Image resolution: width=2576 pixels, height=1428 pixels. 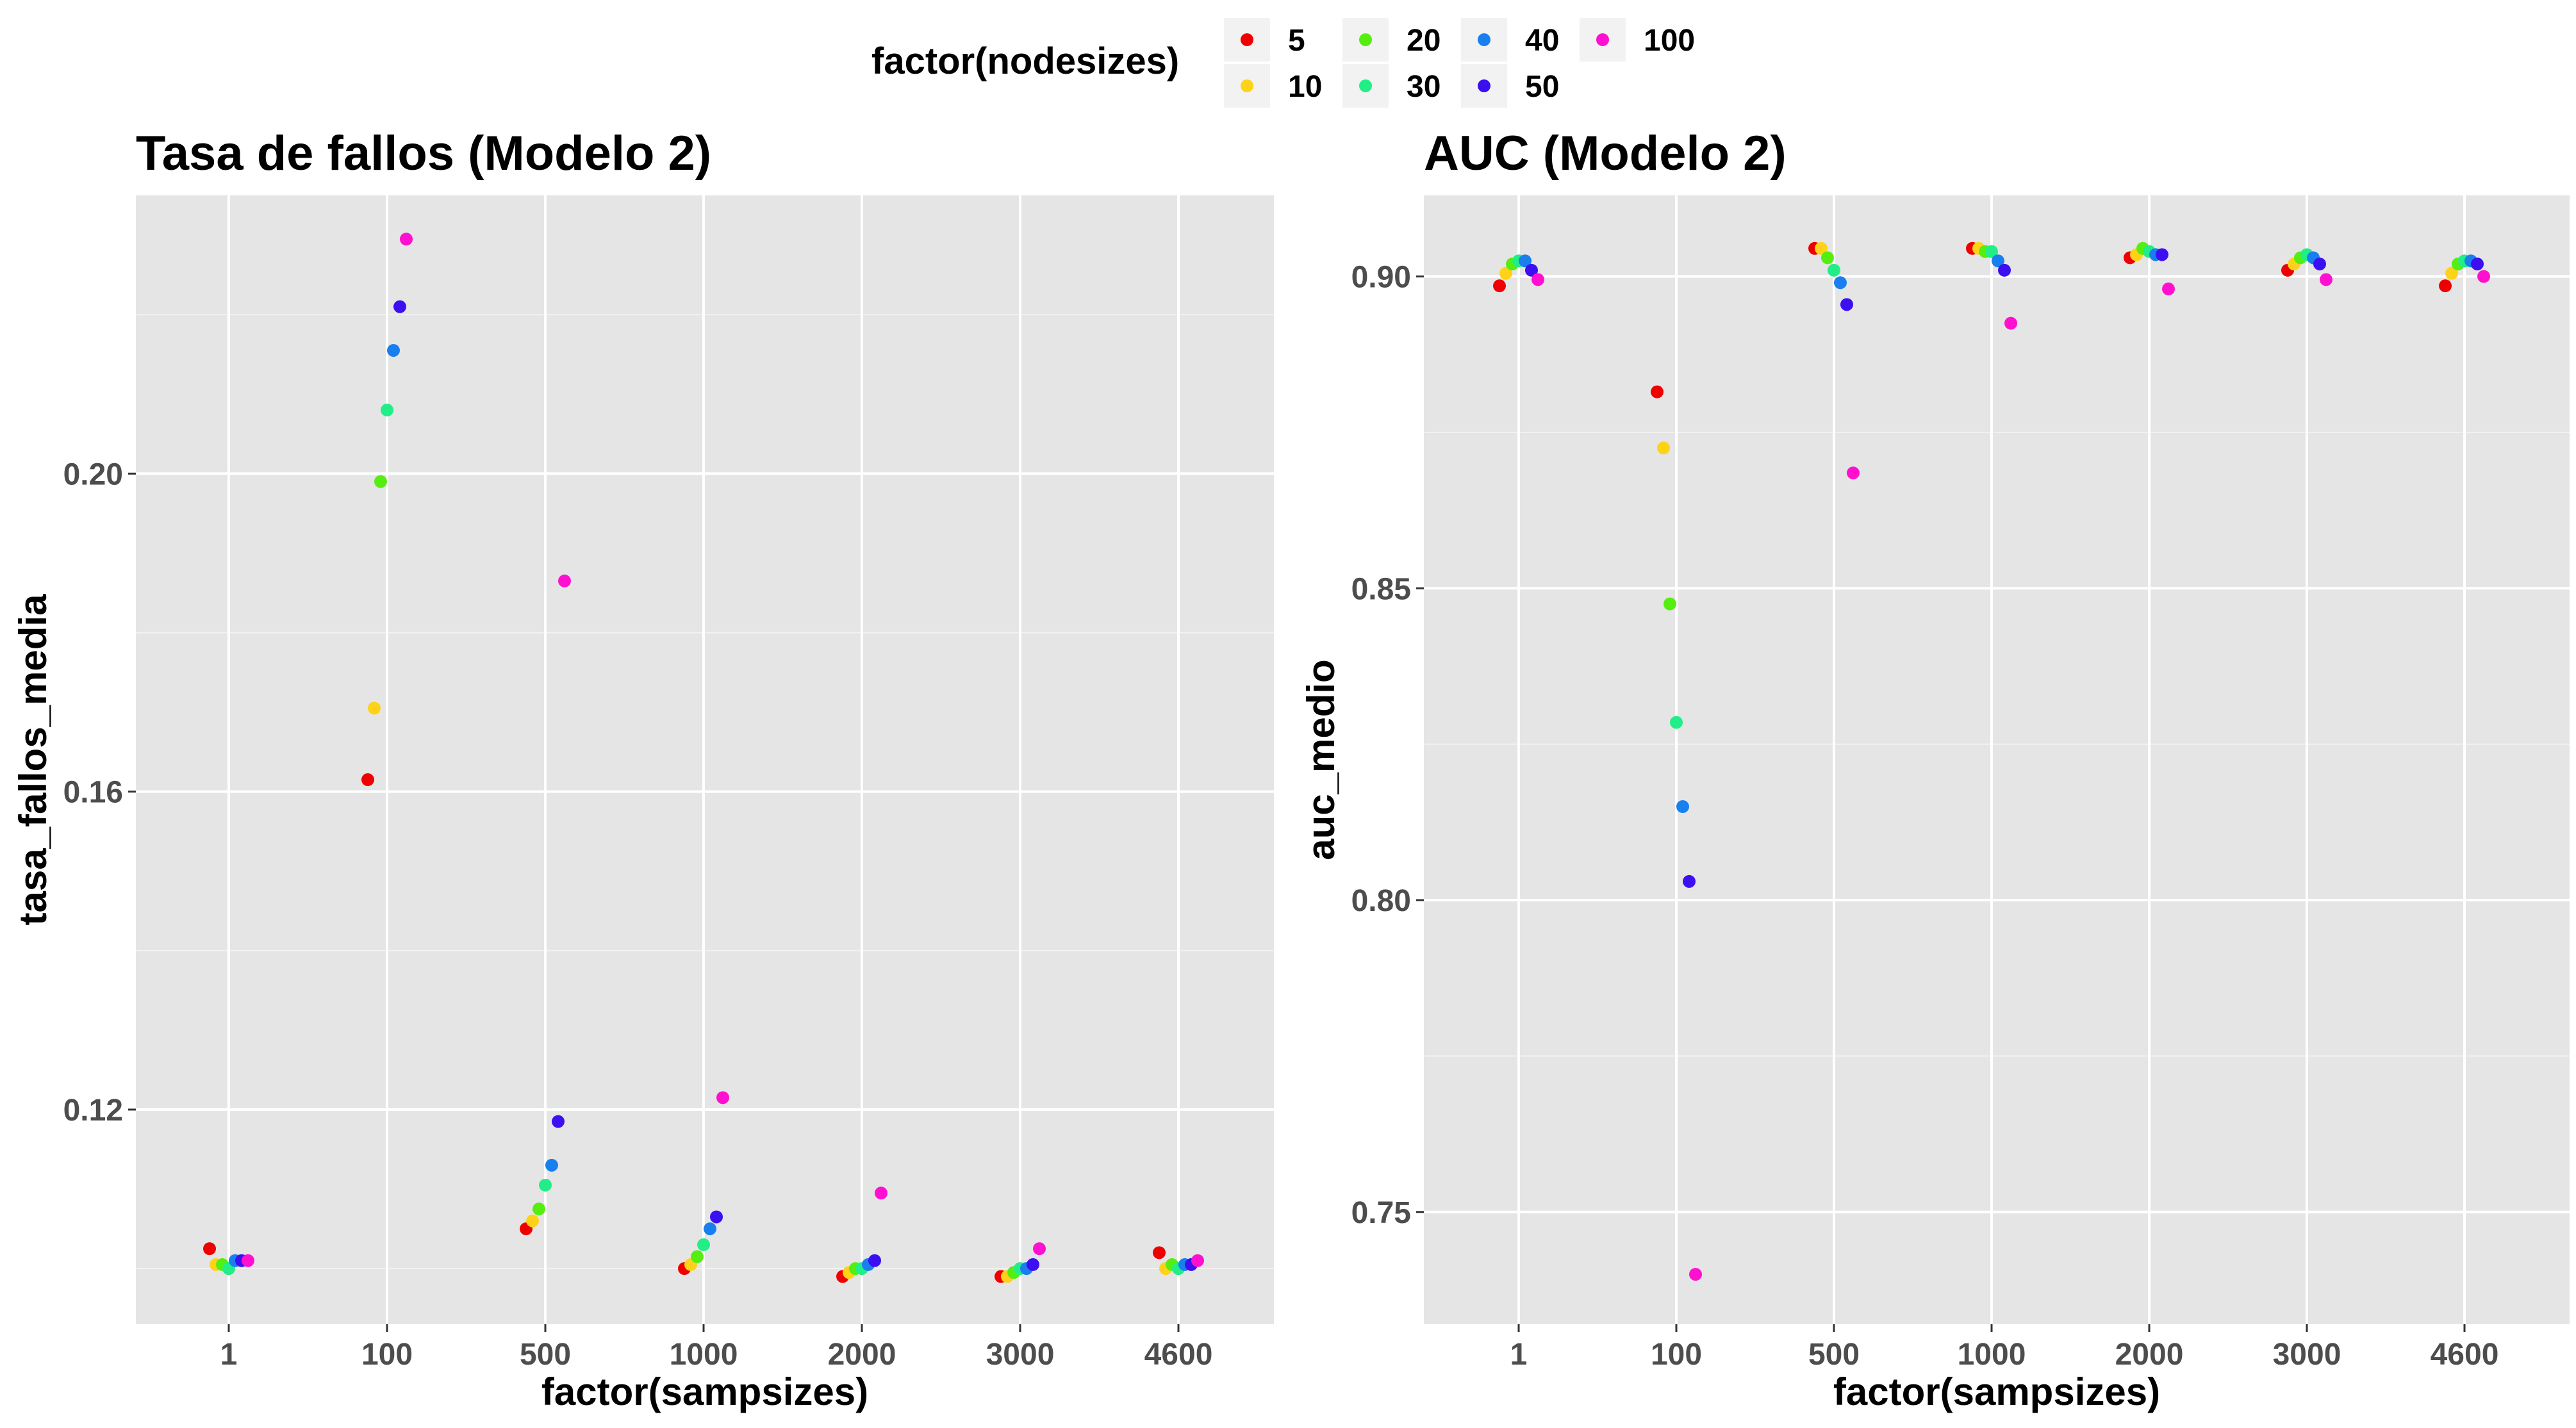 I want to click on y-tick-label: 0.12, so click(x=93, y=1111).